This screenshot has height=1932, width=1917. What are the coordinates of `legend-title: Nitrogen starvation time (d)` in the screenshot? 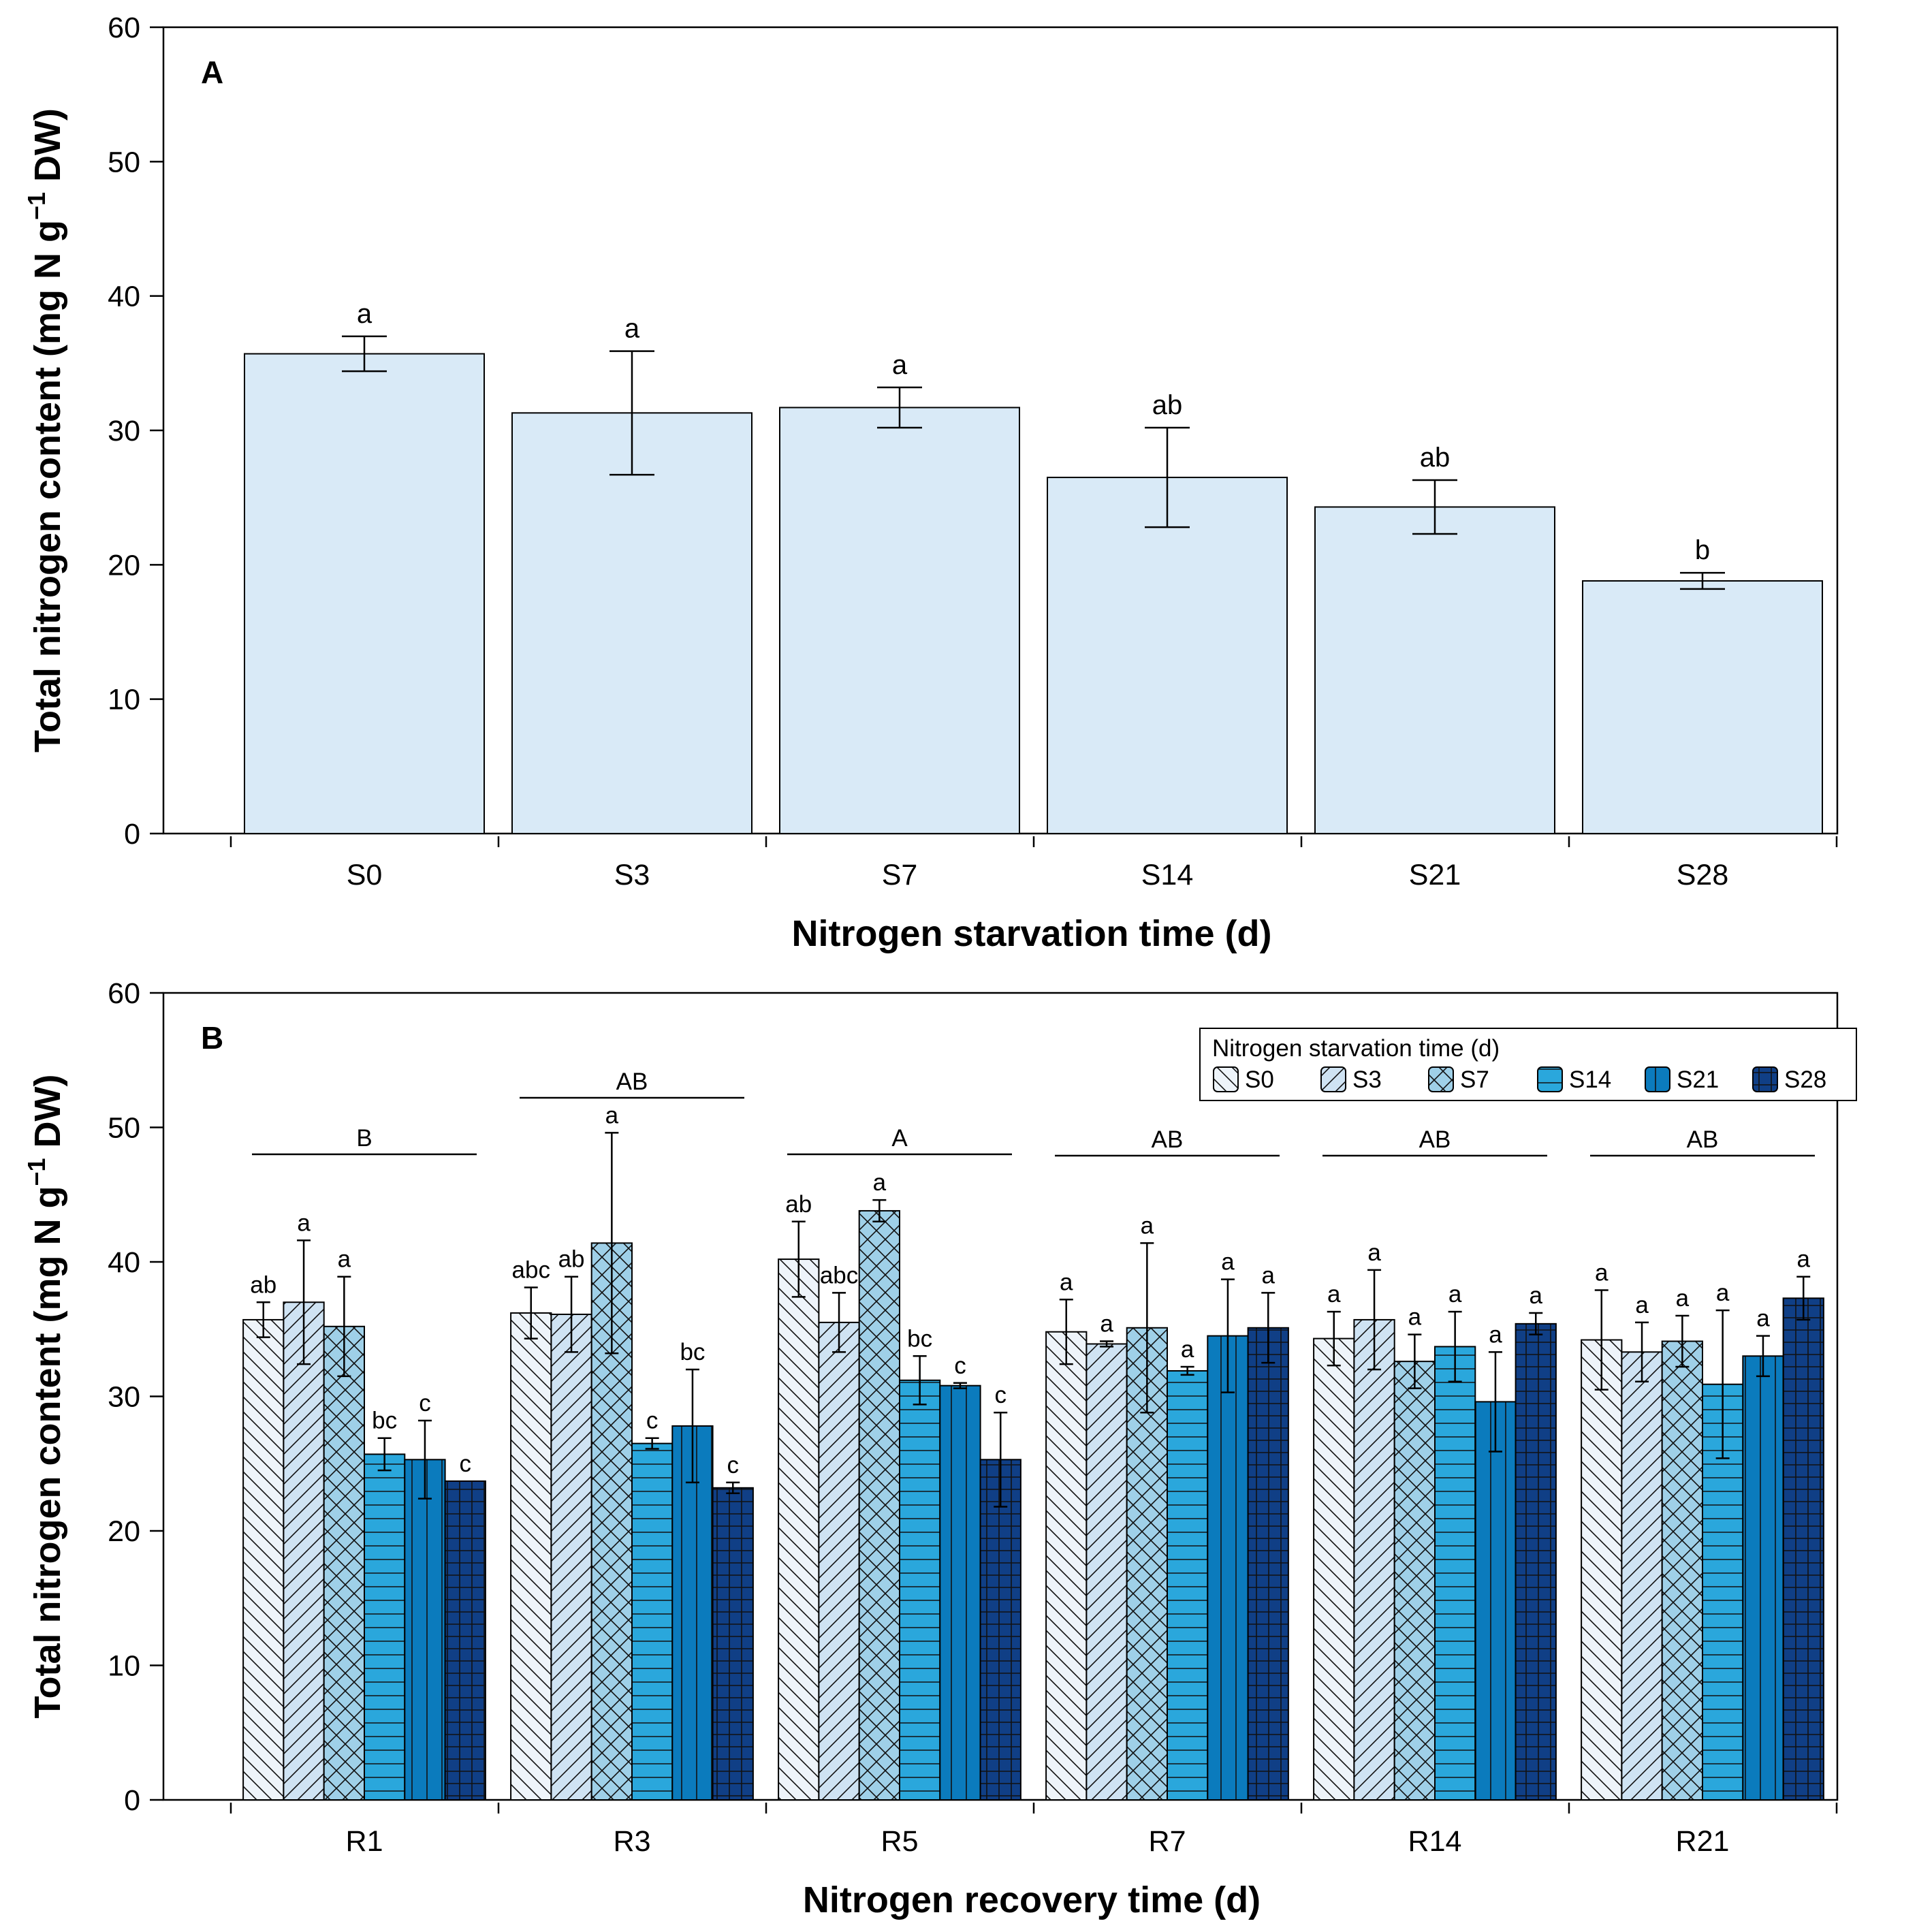 It's located at (1356, 1048).